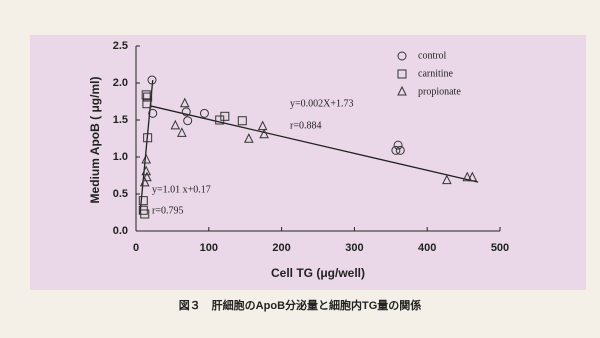 This screenshot has height=338, width=600. What do you see at coordinates (95, 140) in the screenshot?
I see `y-axis-label: Medium ApoB ( μg/ml)` at bounding box center [95, 140].